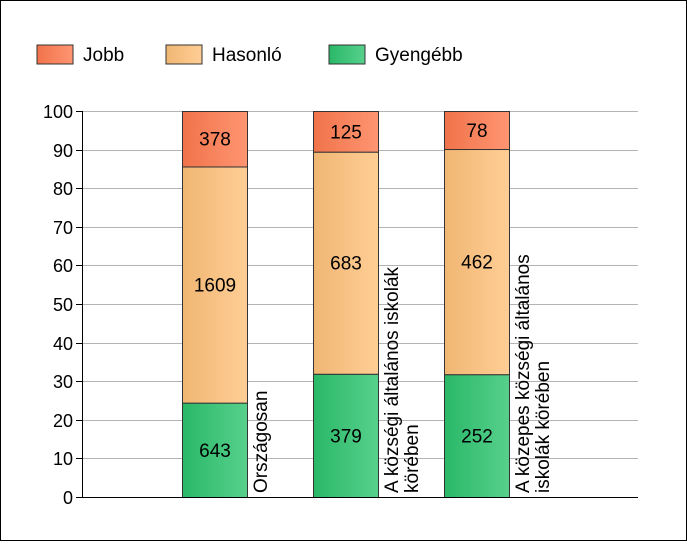 This screenshot has width=687, height=545. What do you see at coordinates (63, 151) in the screenshot?
I see `y-tick-label: 90` at bounding box center [63, 151].